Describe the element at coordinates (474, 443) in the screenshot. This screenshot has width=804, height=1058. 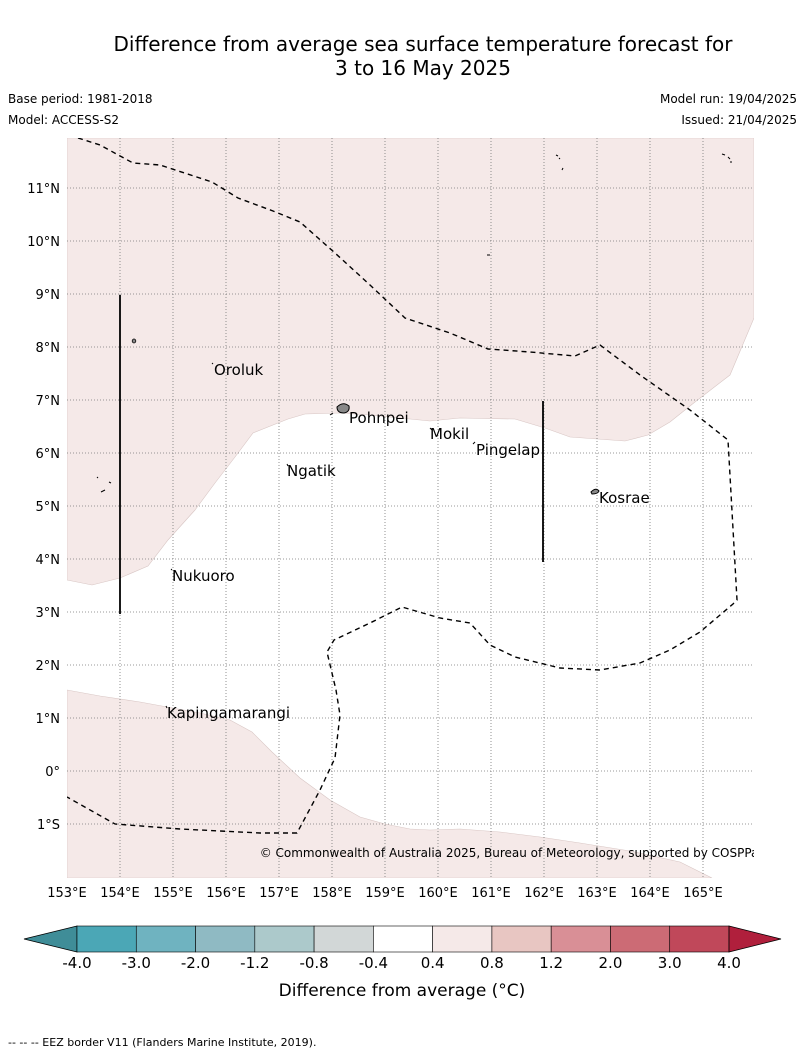
I see `atoll-pingelap` at that location.